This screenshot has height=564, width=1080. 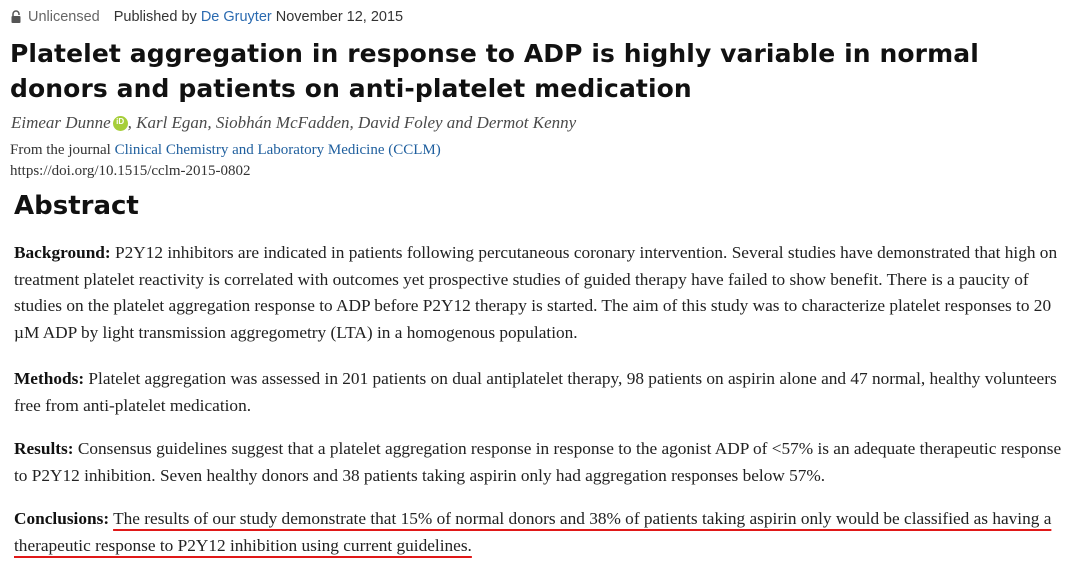 I want to click on doi-link: https://doi.org/10.1515/cclm-2015-0802, so click(x=130, y=171).